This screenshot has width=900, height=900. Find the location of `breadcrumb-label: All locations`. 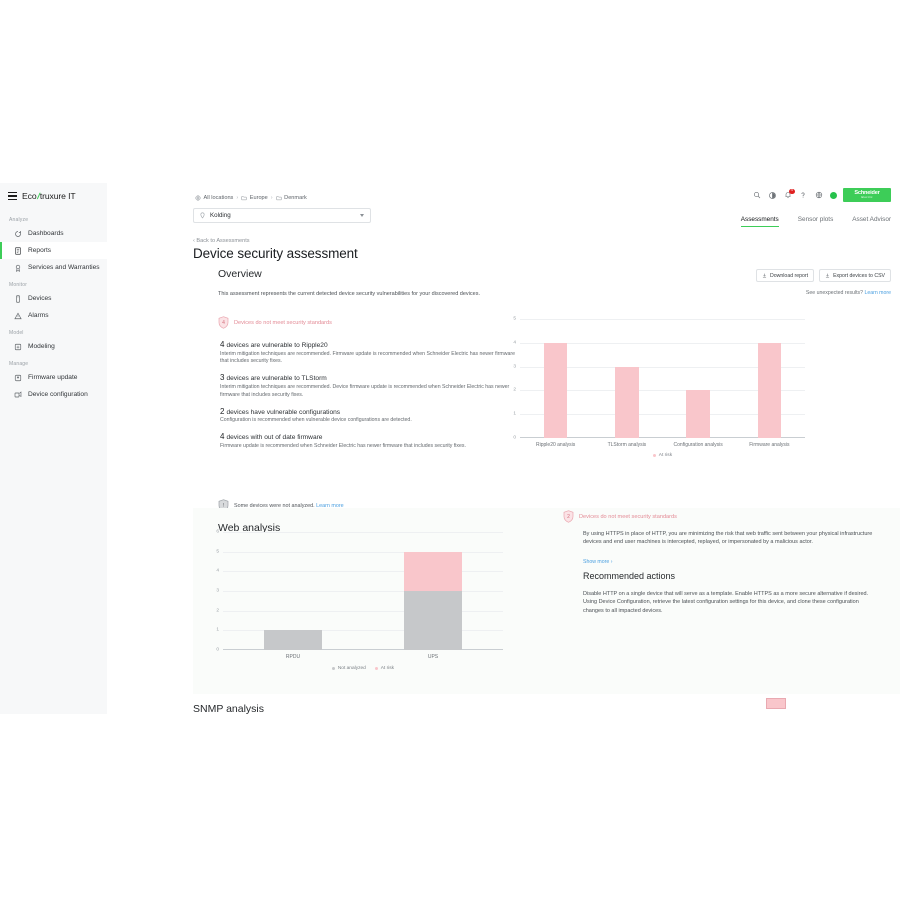

breadcrumb-label: All locations is located at coordinates (218, 198).